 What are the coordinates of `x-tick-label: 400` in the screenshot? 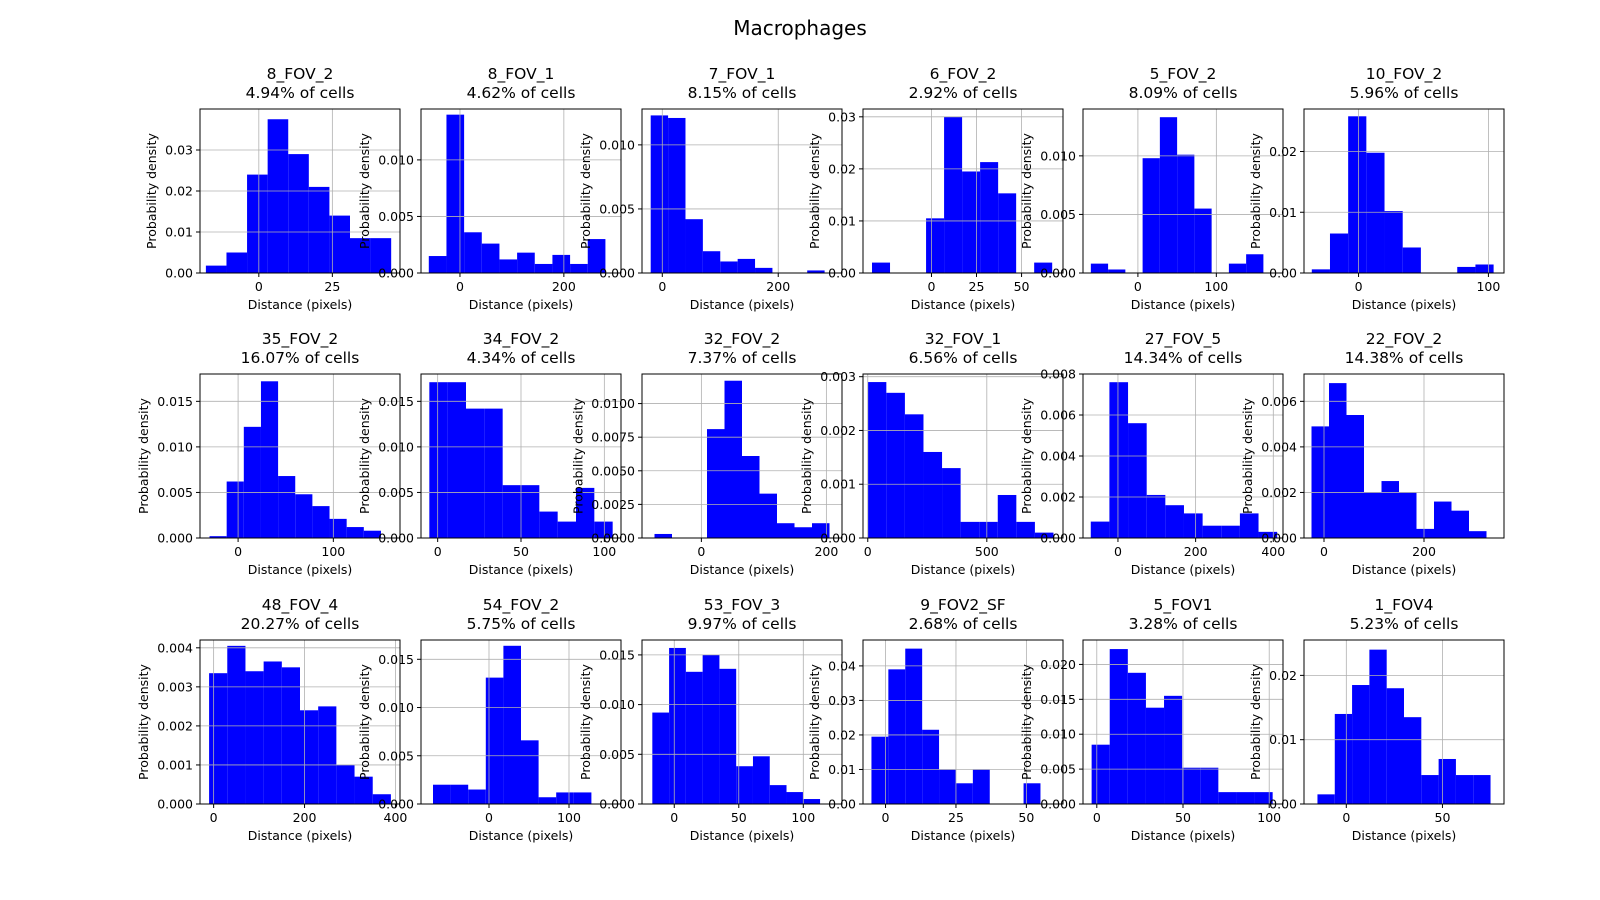 It's located at (396, 817).